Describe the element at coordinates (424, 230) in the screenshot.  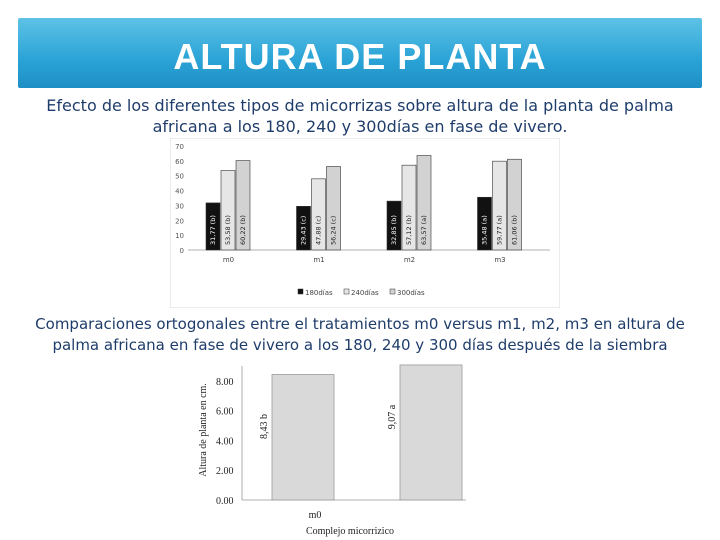
I see `bar-data-label: 63,57 (a)` at that location.